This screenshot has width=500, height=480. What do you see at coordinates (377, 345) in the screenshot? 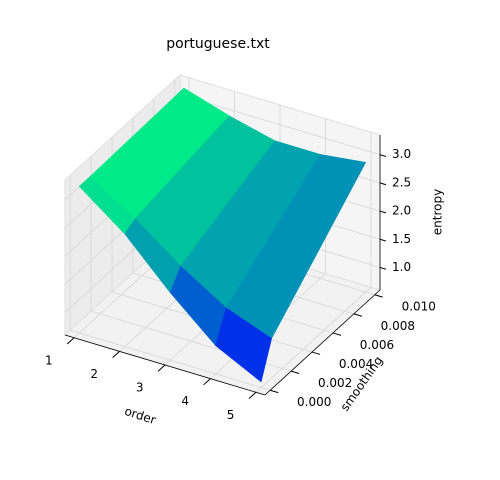
I see `y-tick-label: 0.006` at bounding box center [377, 345].